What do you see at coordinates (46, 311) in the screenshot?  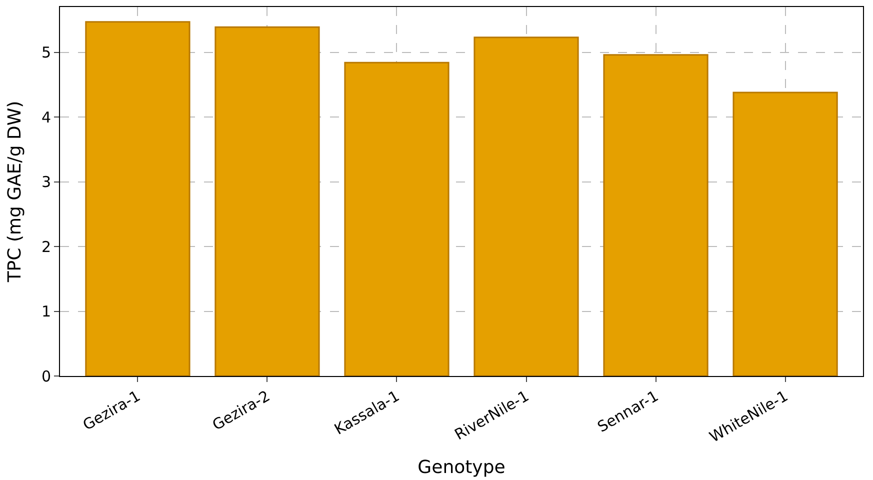 I see `y-tick-label: 1` at bounding box center [46, 311].